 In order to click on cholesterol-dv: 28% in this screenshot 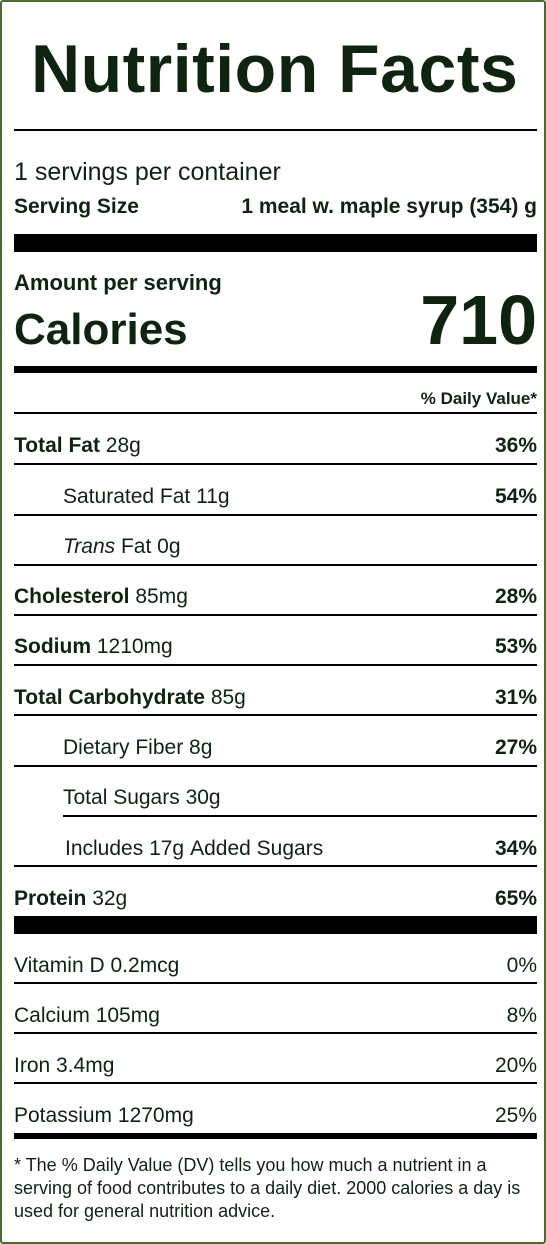, I will do `click(515, 596)`.